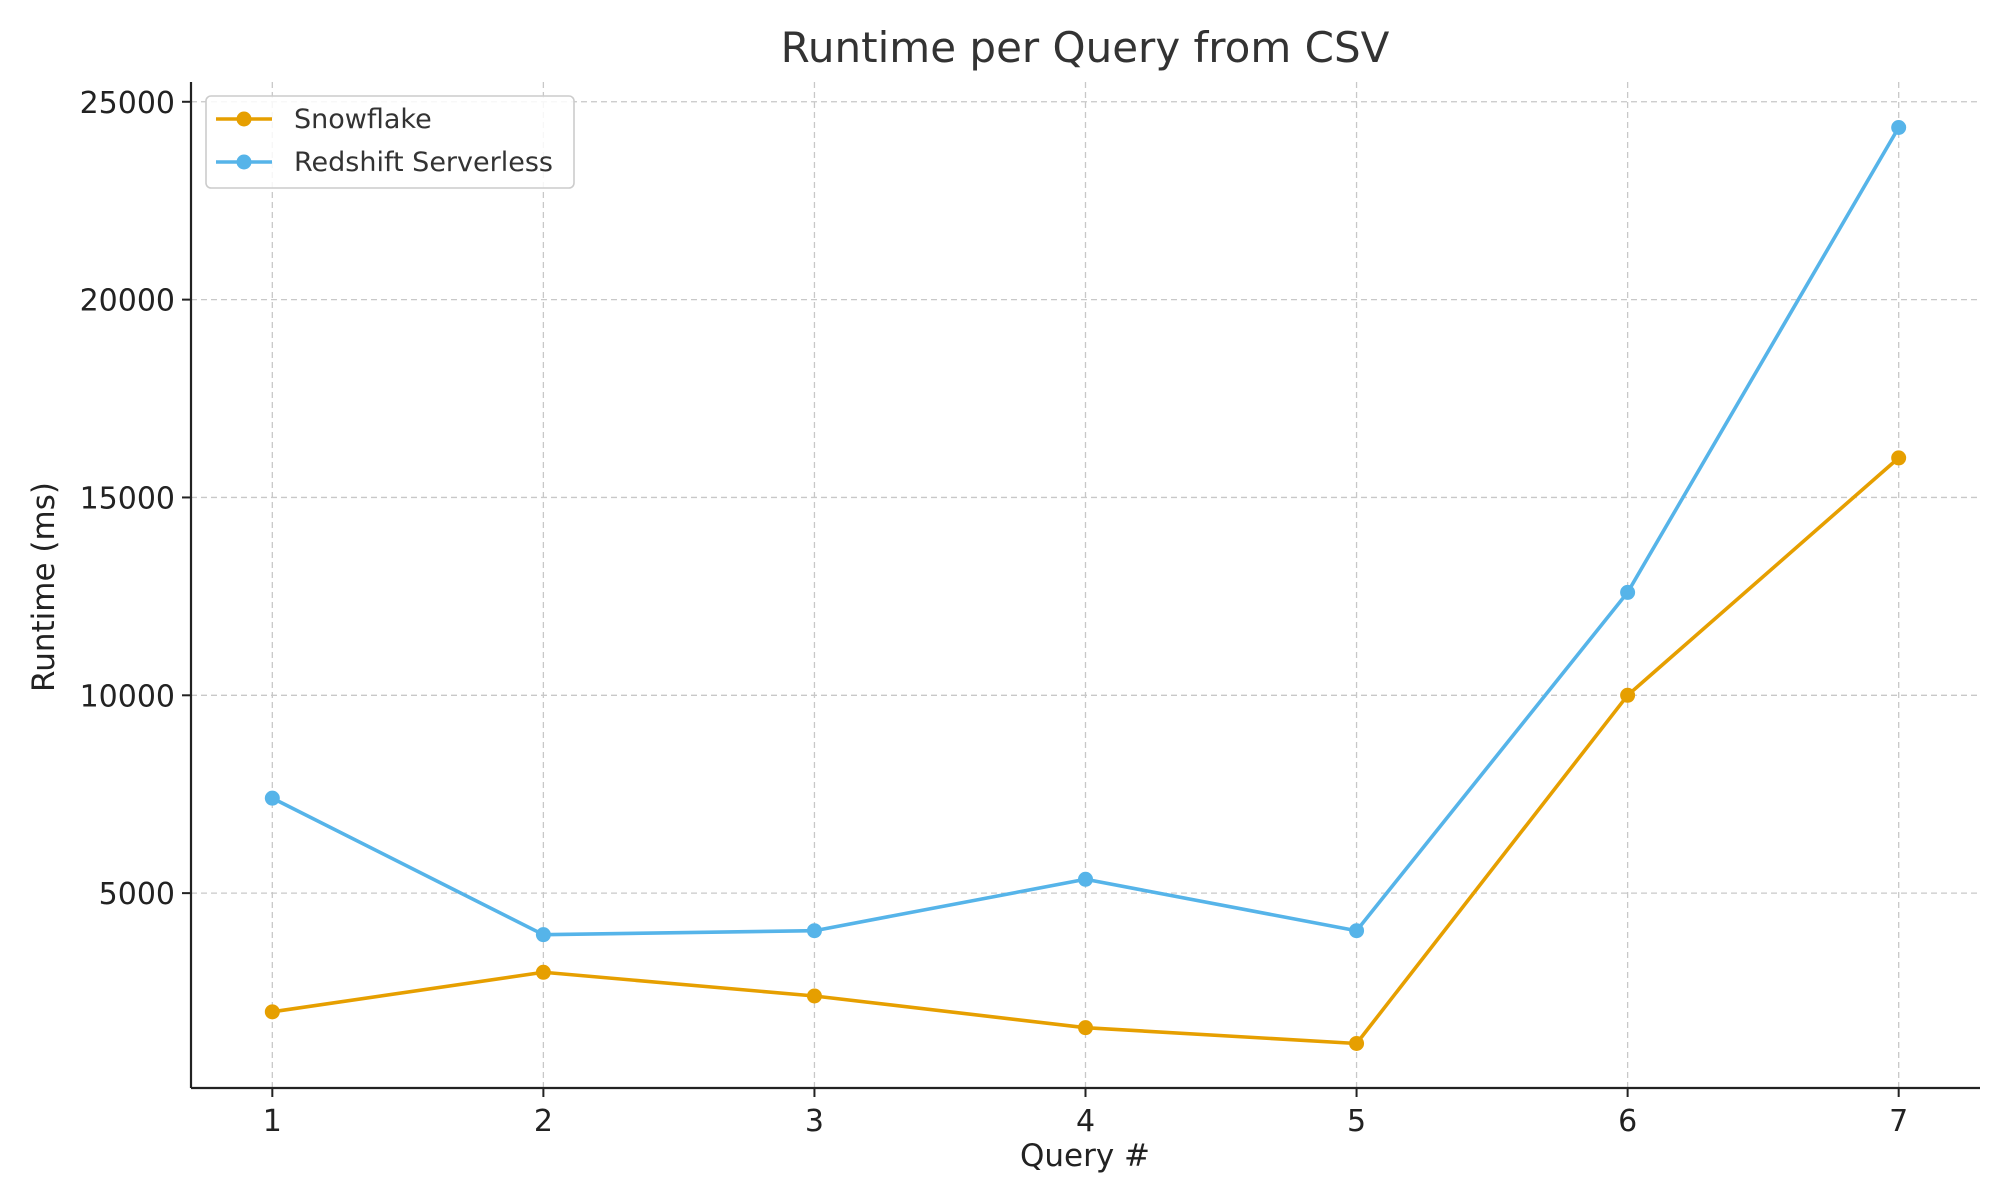 The height and width of the screenshot is (1200, 2000). What do you see at coordinates (1898, 1121) in the screenshot?
I see `x-tick-label: 7` at bounding box center [1898, 1121].